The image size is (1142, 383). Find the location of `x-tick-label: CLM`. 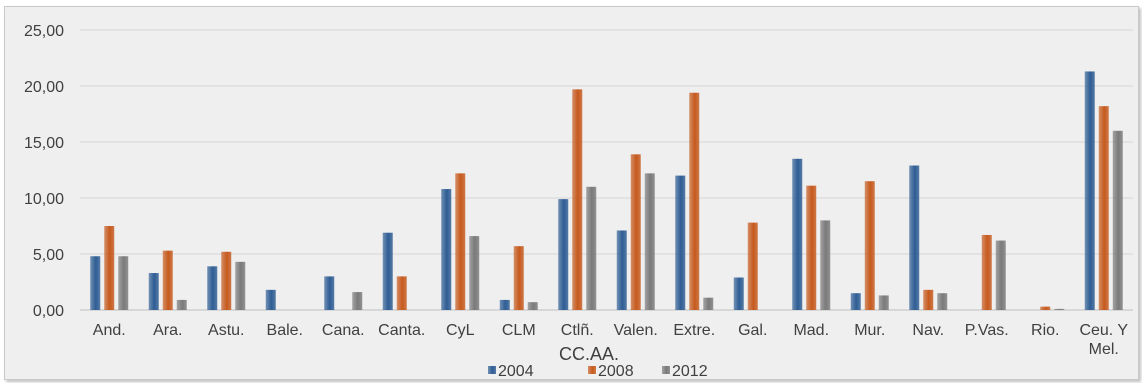

x-tick-label: CLM is located at coordinates (519, 330).